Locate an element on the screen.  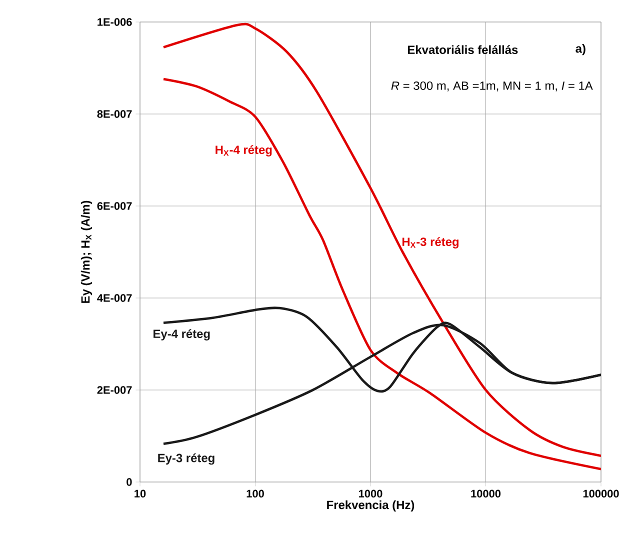
x-tick-label: 10000 is located at coordinates (486, 494).